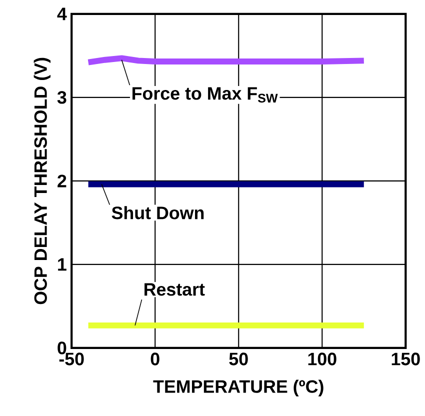  What do you see at coordinates (62, 348) in the screenshot?
I see `y-tick-label: 0` at bounding box center [62, 348].